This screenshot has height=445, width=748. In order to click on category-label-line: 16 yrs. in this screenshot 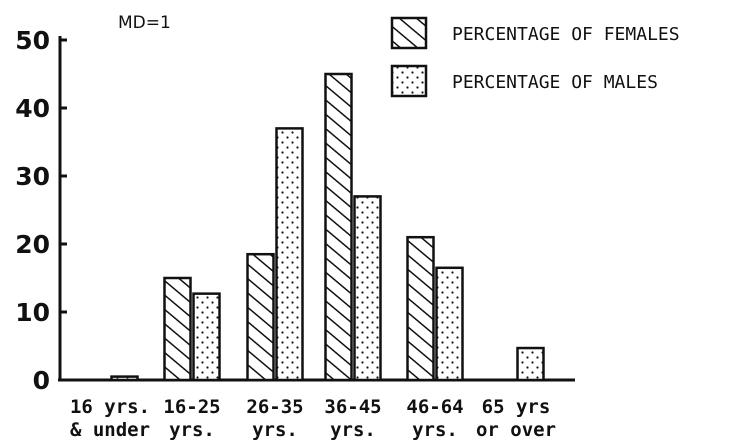, I will do `click(110, 407)`.